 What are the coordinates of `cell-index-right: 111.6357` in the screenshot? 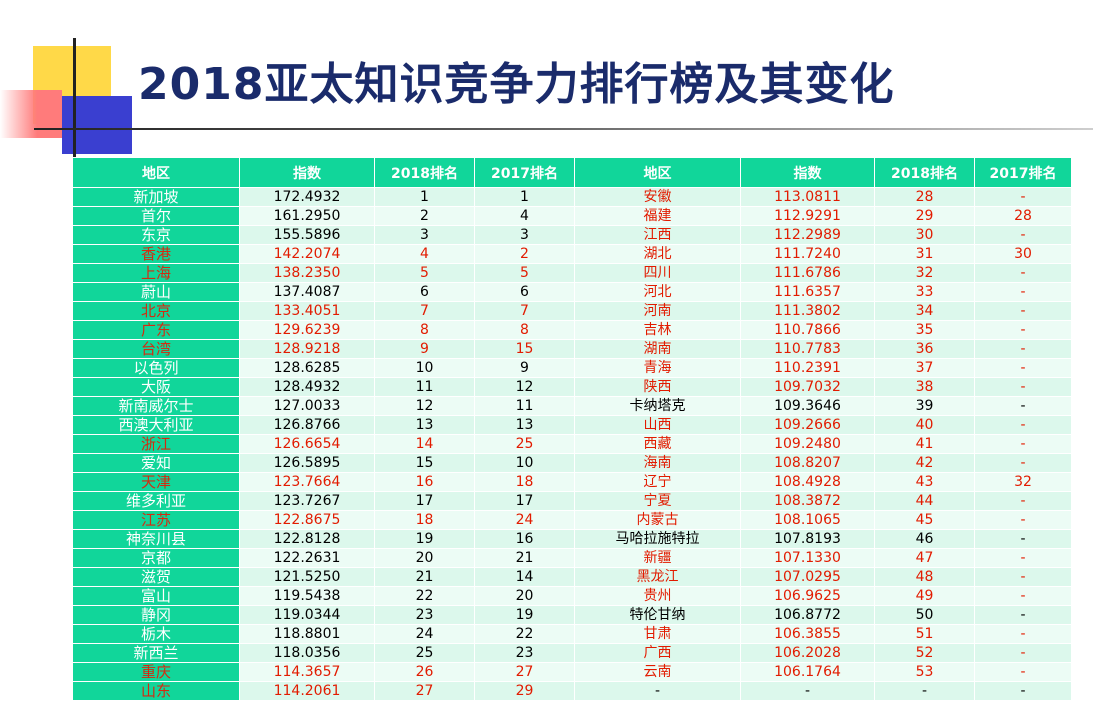 It's located at (807, 292).